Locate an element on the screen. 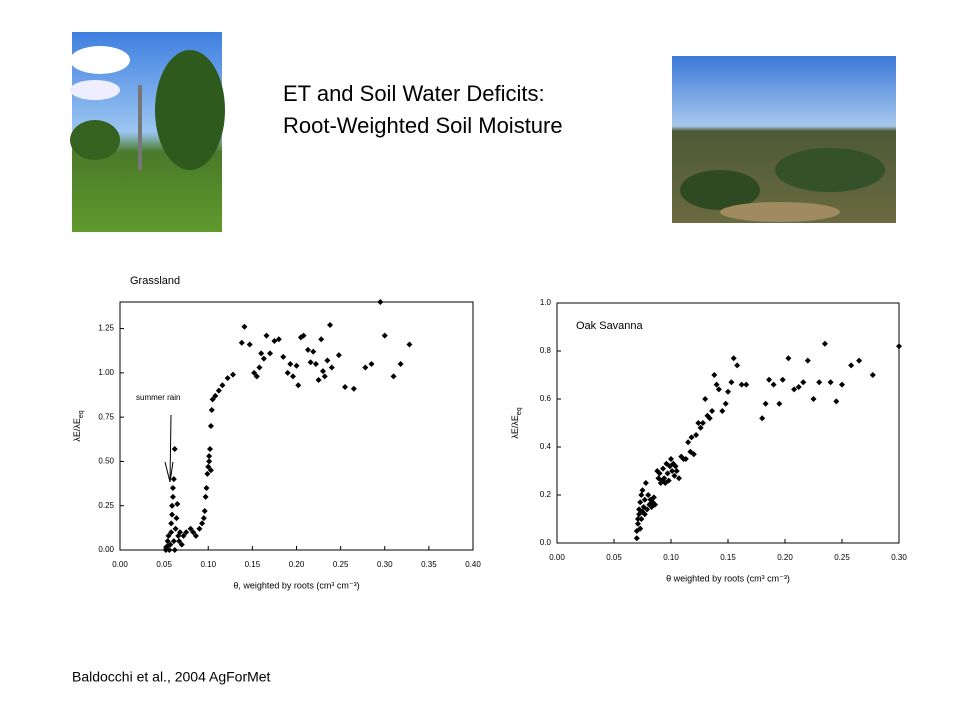  plot-frame is located at coordinates (728, 423).